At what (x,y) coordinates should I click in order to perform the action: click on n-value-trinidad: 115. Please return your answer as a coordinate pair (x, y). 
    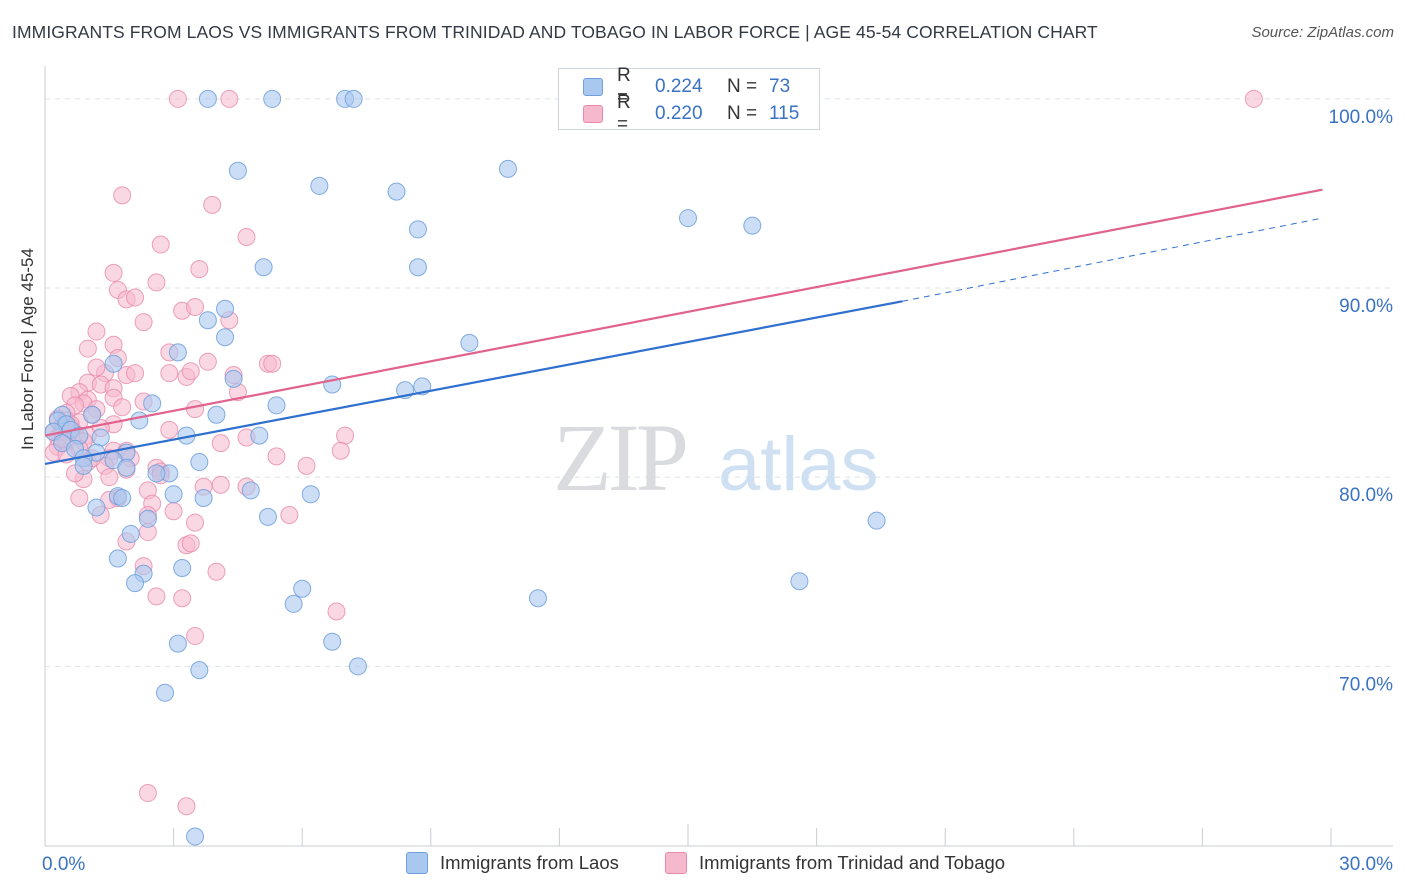
    Looking at the image, I should click on (784, 113).